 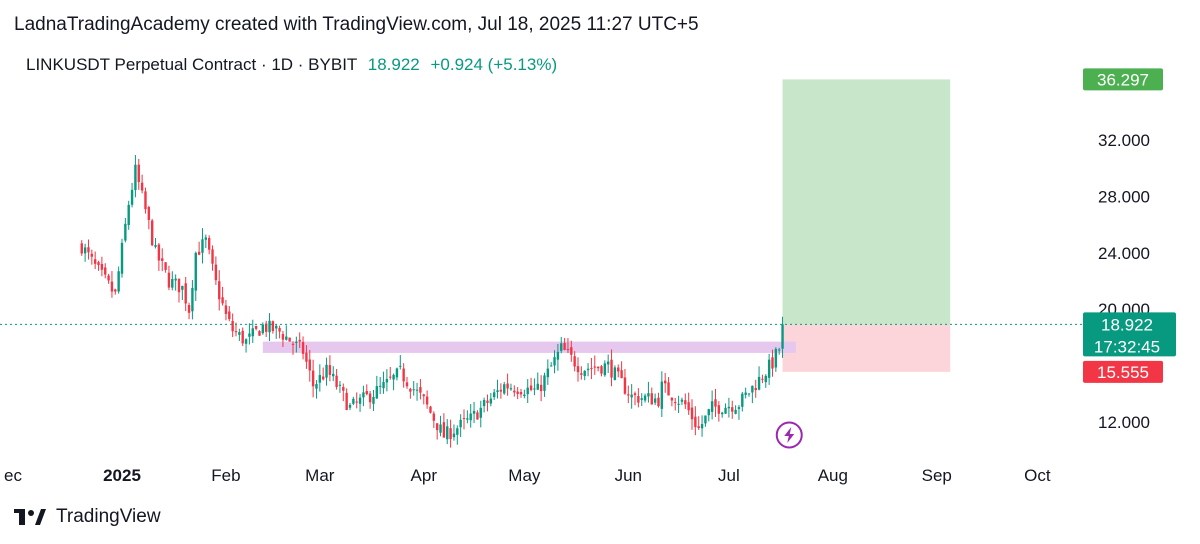 I want to click on symbol-title: LINKUSDT Perpetual Contract · 1D · BYBIT, so click(x=191, y=64).